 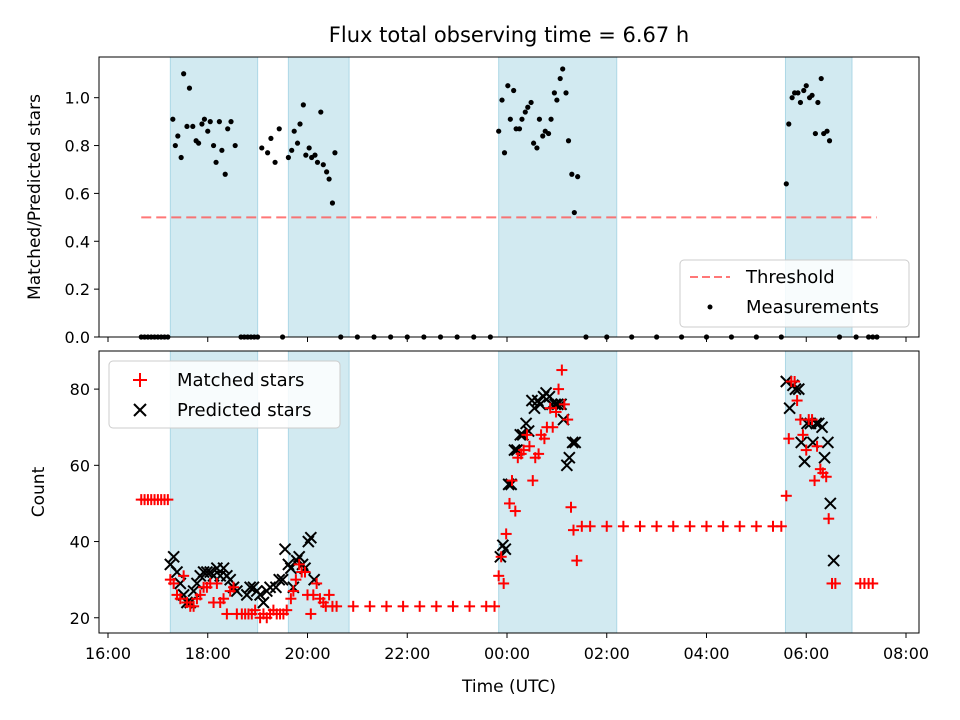 What do you see at coordinates (77, 193) in the screenshot?
I see `top-y-tick-label-3: 0.6` at bounding box center [77, 193].